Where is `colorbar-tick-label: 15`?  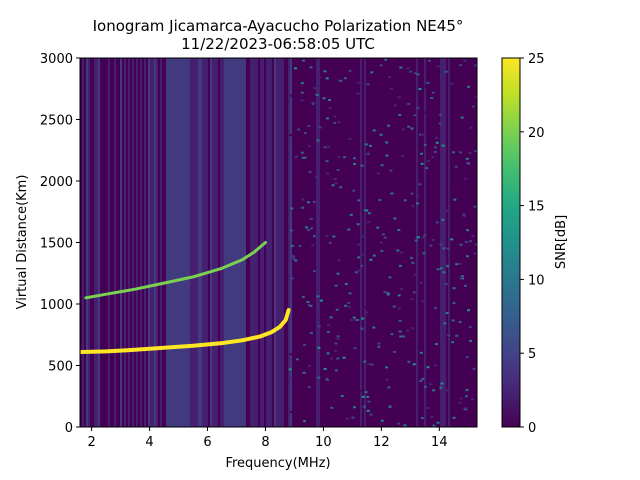
colorbar-tick-label: 15 is located at coordinates (536, 207).